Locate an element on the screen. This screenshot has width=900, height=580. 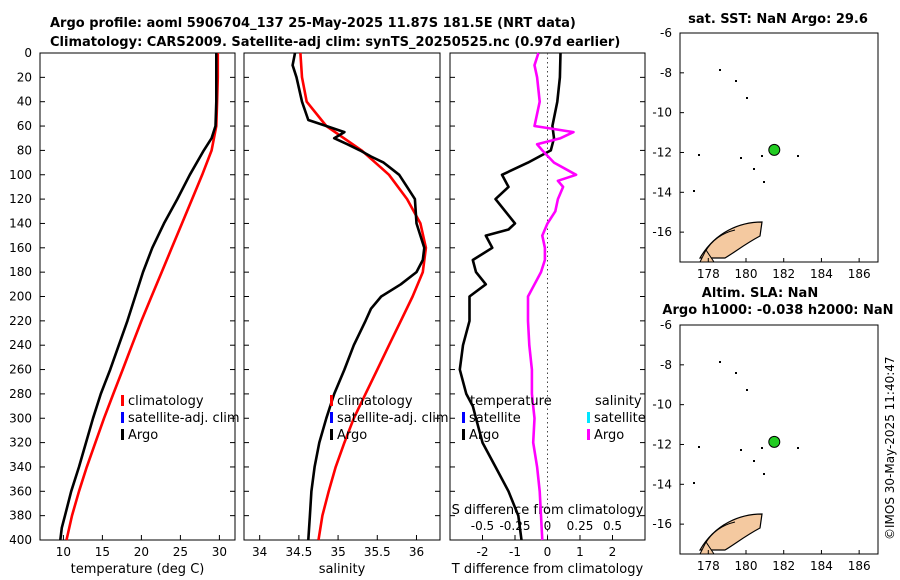
x-tick-label: 178 is located at coordinates (708, 274).